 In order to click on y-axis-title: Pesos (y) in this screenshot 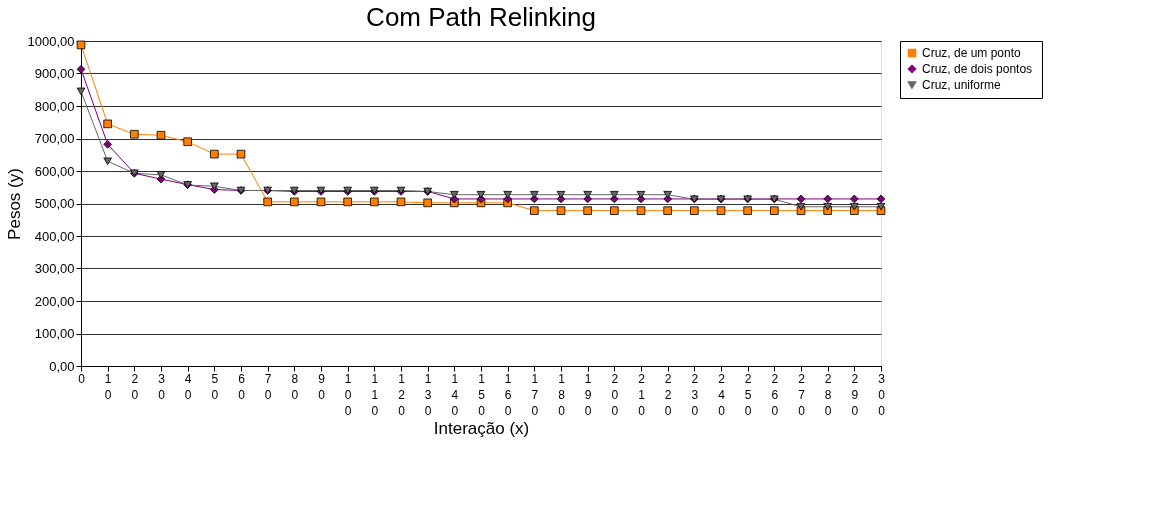, I will do `click(14, 204)`.